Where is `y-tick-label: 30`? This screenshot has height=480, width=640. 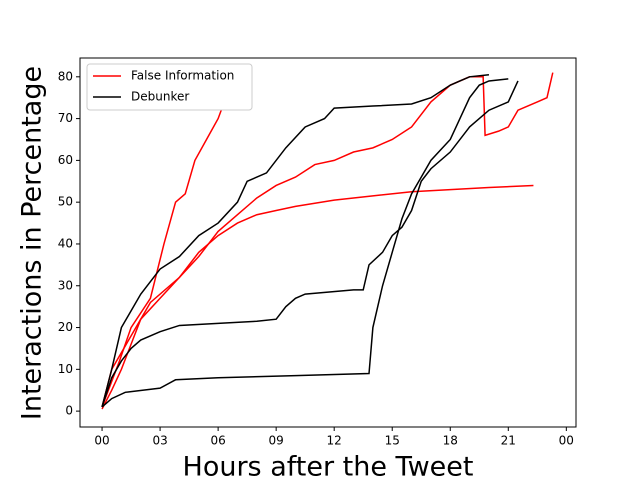 y-tick-label: 30 is located at coordinates (65, 285).